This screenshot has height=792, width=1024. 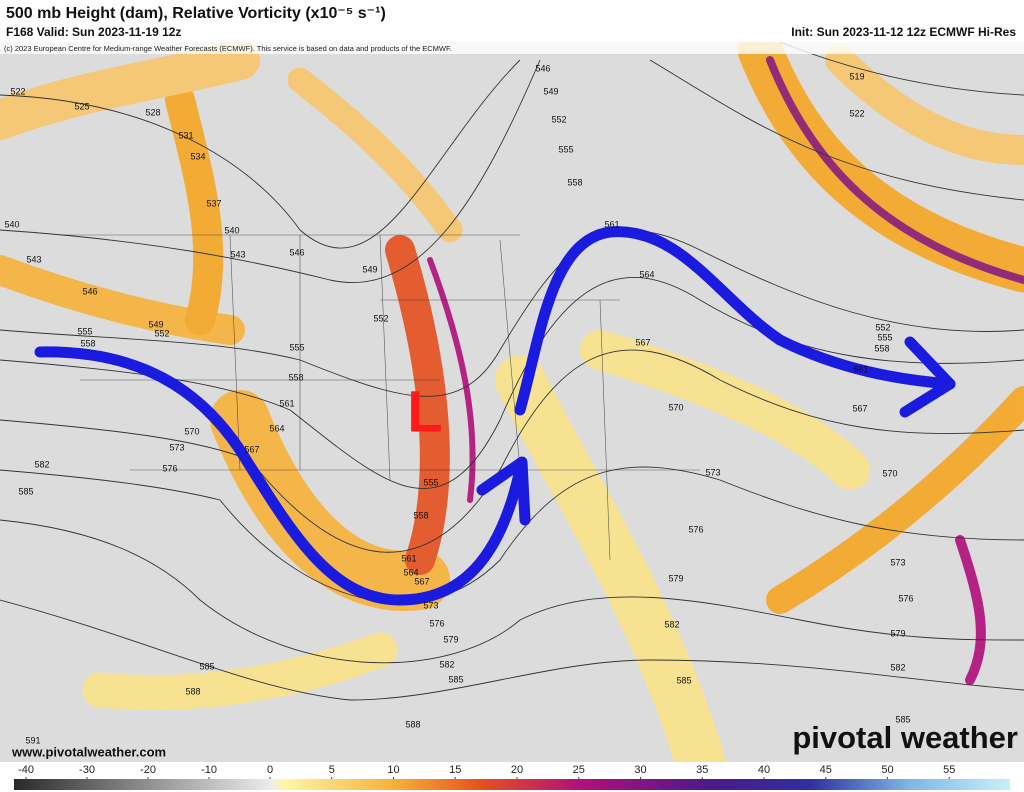 I want to click on colorbar-tick-label: 20, so click(x=517, y=770).